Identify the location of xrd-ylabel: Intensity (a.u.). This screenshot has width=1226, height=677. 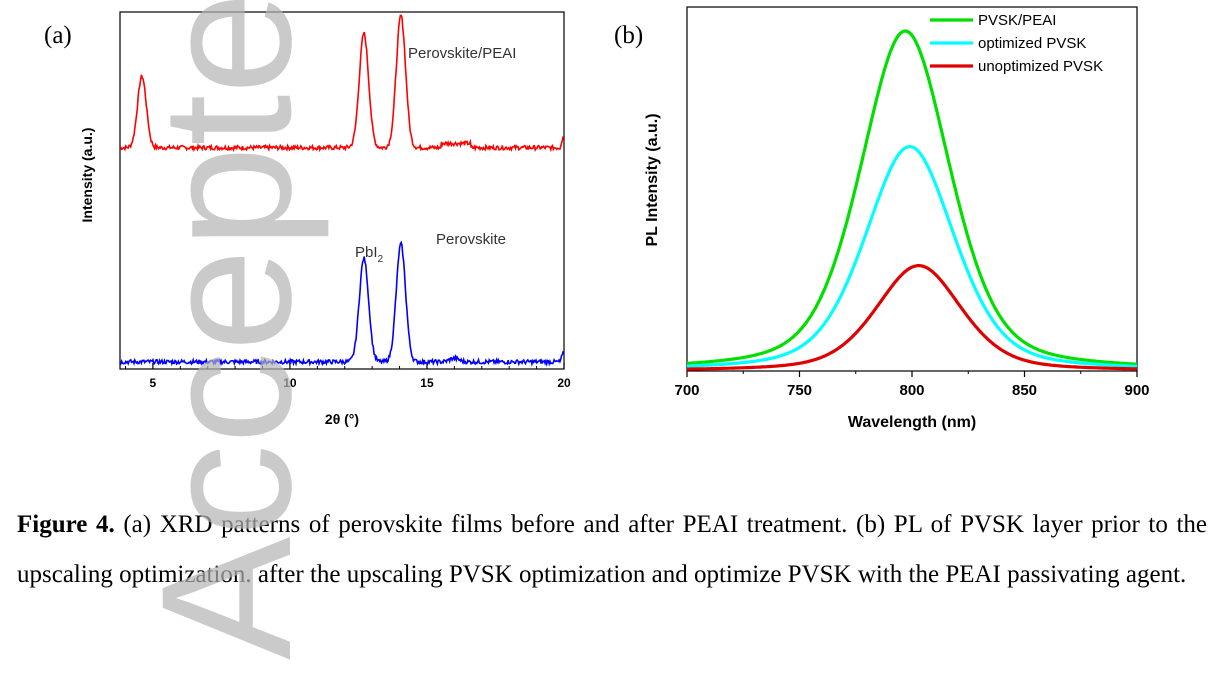
(87, 175).